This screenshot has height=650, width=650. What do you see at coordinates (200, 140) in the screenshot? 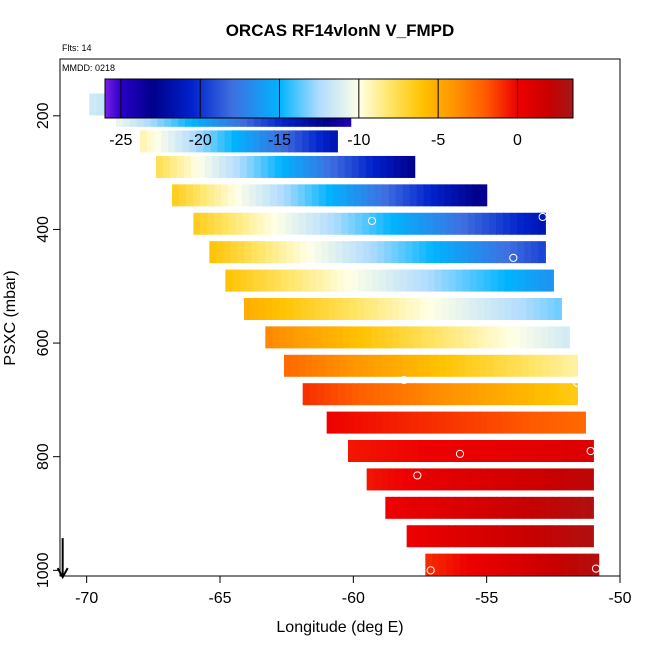
I see `colorbar-tick-label: -20` at bounding box center [200, 140].